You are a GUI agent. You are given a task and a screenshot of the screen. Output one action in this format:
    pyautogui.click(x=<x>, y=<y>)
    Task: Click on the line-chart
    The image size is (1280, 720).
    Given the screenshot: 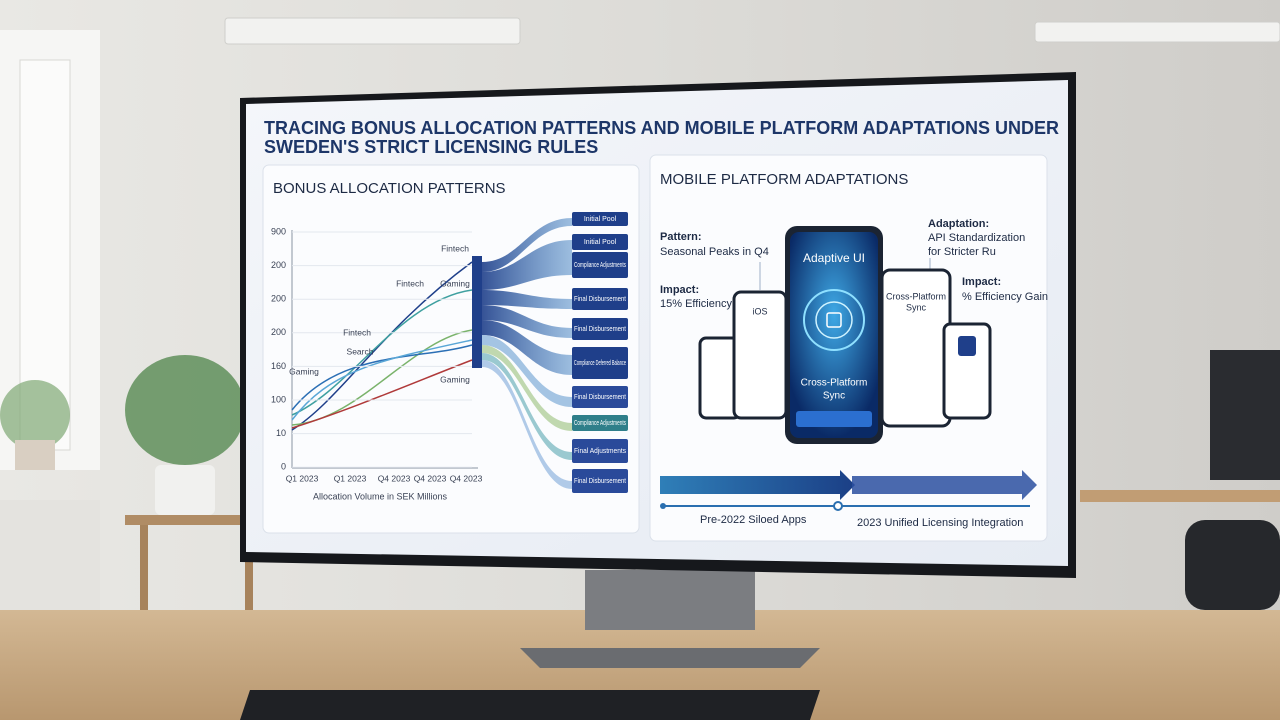 What is the action you would take?
    pyautogui.click(x=431, y=353)
    